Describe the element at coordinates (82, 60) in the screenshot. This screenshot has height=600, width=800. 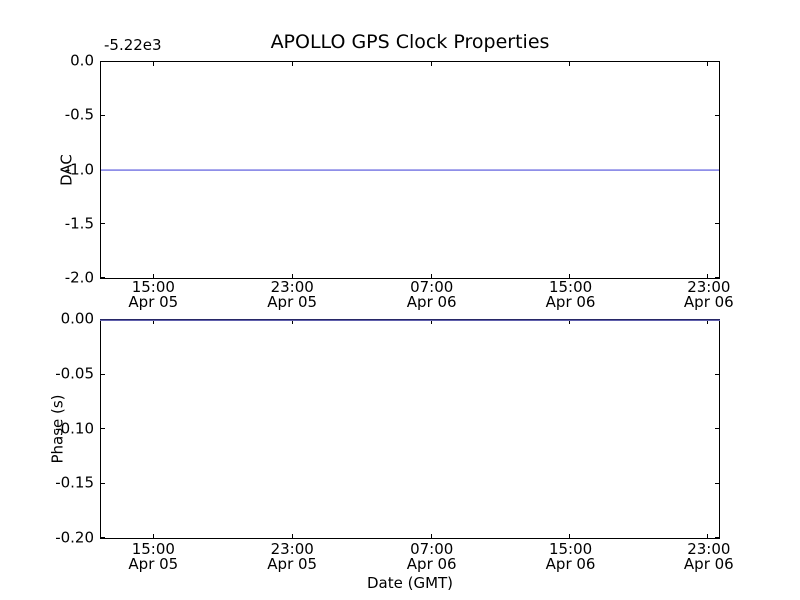
I see `y-tick-label: 0.0` at that location.